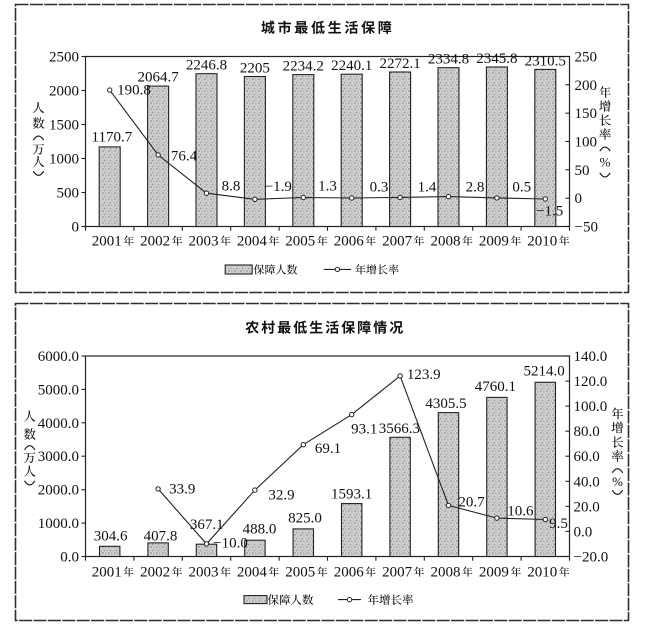 This screenshot has width=646, height=630. Describe the element at coordinates (112, 138) in the screenshot. I see `svg-text: 1170.7` at that location.